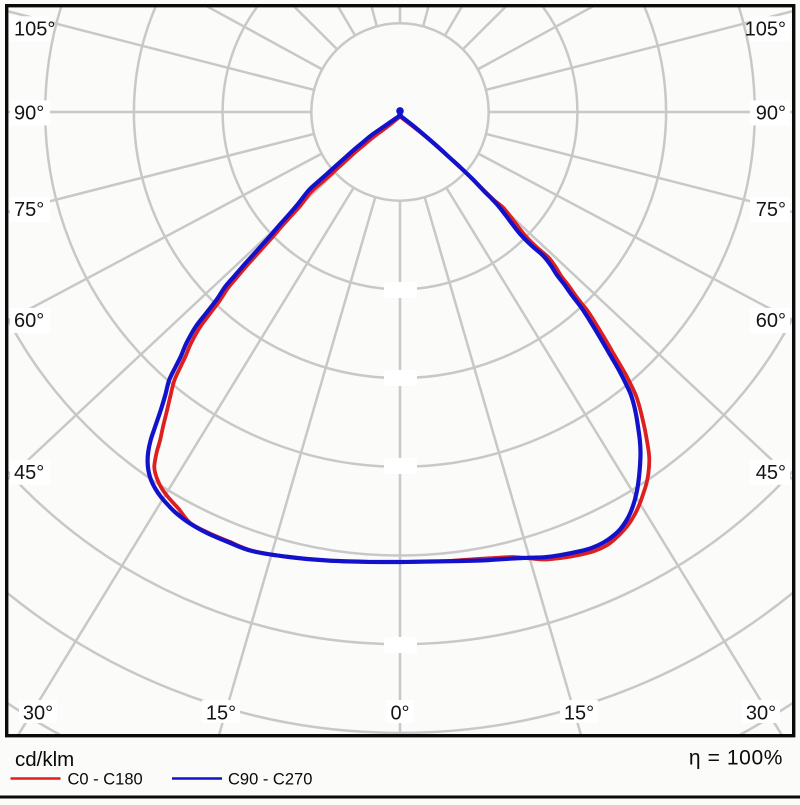 This screenshot has height=805, width=800. Describe the element at coordinates (270, 780) in the screenshot. I see `svg-text: C90 - C270` at that location.